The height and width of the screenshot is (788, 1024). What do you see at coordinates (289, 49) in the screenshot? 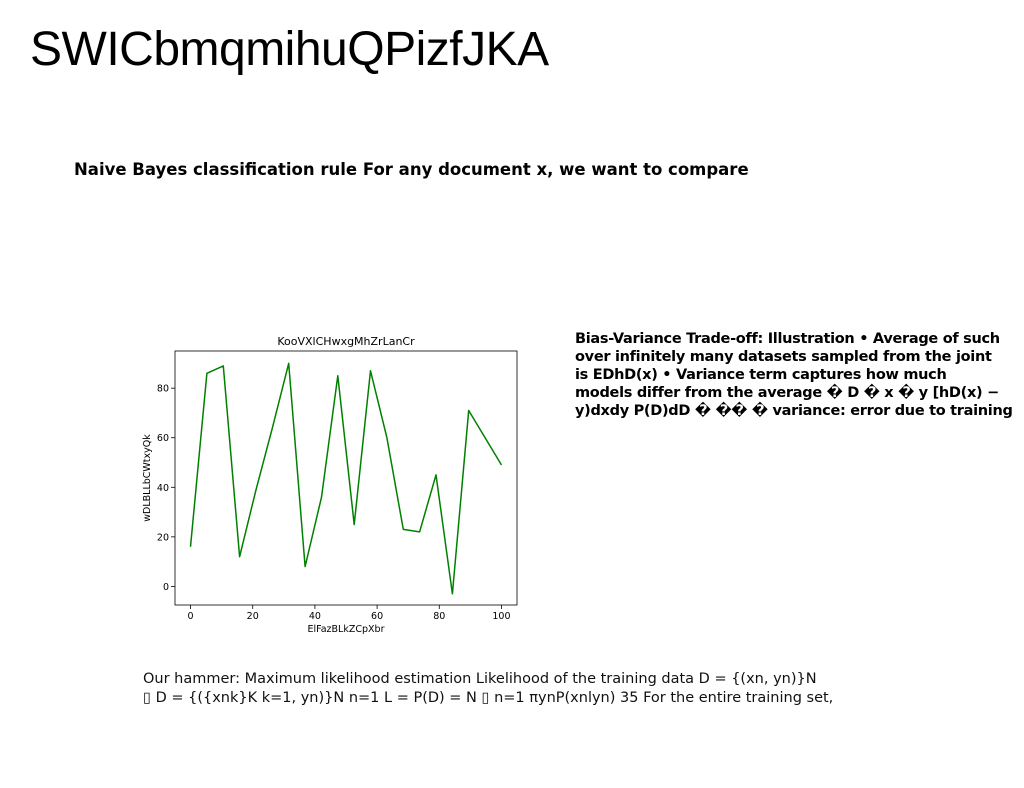
I see `page-title: SWICbmqmihuQPizfJKA` at bounding box center [289, 49].